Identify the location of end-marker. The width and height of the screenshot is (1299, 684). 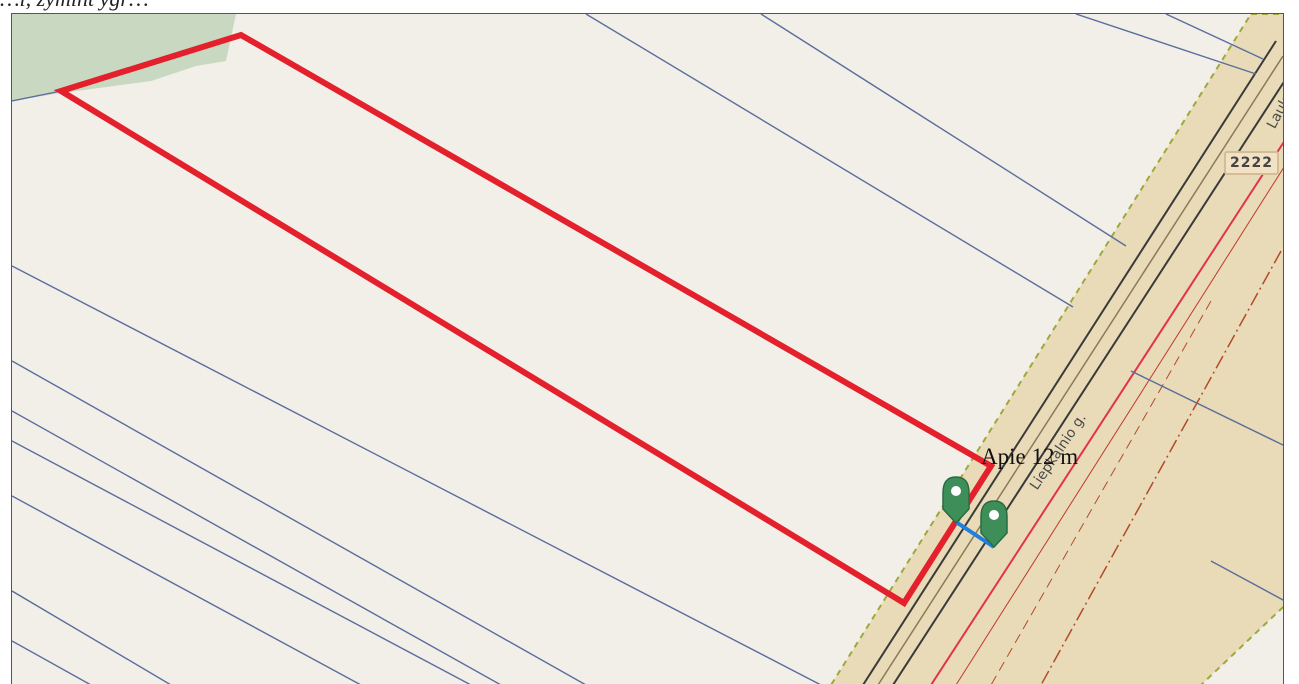
(994, 524).